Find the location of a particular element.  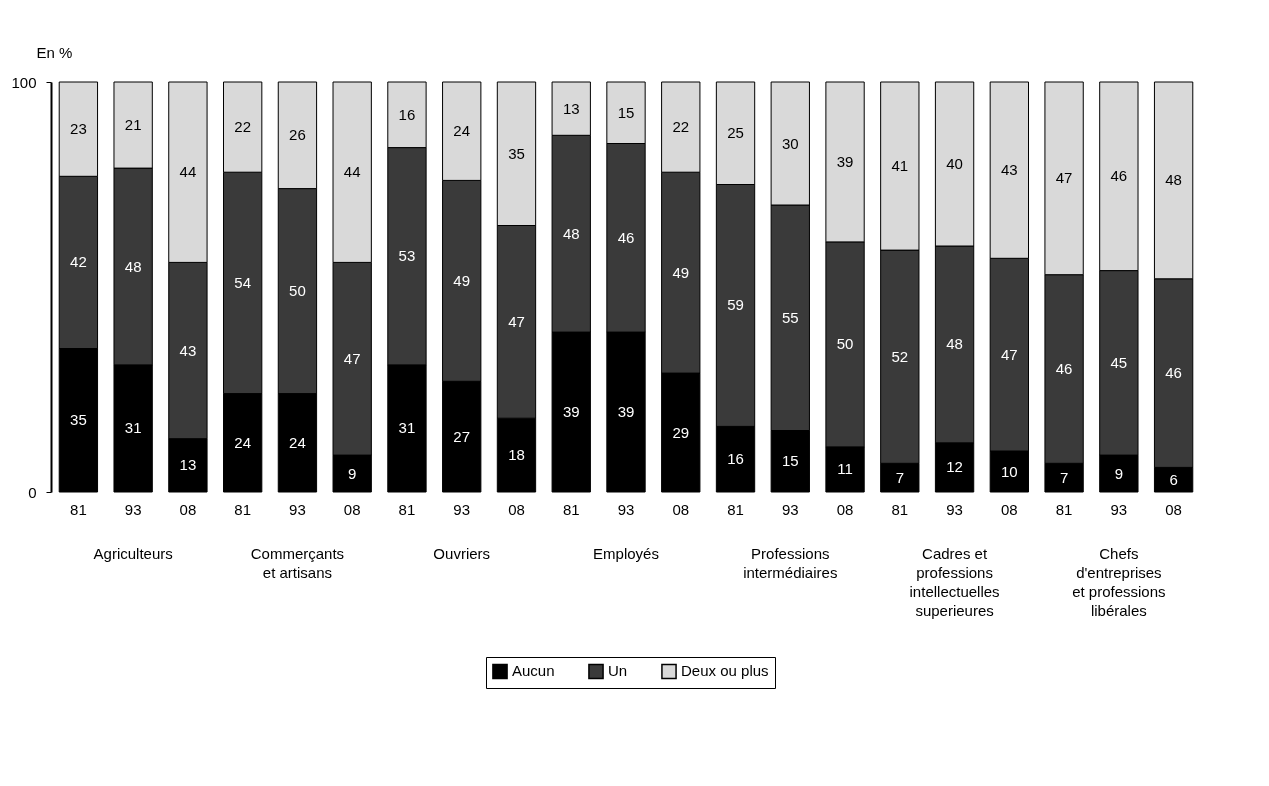

text: Agriculteurs is located at coordinates (133, 553).